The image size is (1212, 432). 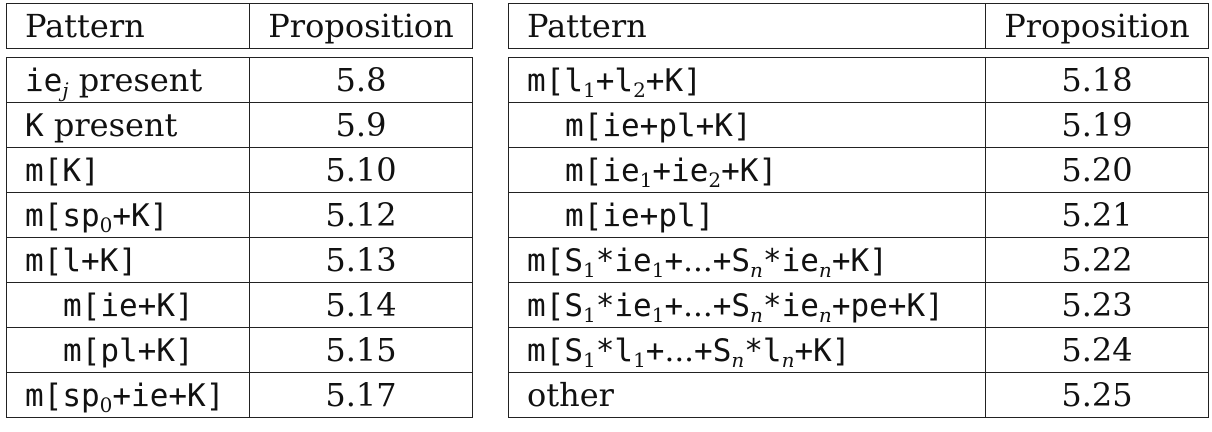 I want to click on proposition-cell: 5.25, so click(x=1097, y=395).